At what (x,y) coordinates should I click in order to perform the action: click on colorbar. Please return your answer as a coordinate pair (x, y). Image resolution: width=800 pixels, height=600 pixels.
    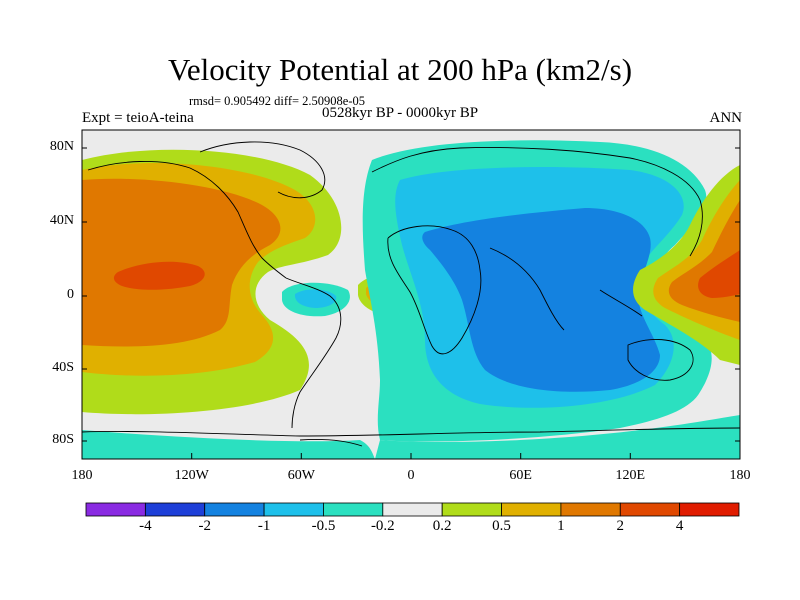
    Looking at the image, I should click on (412, 509).